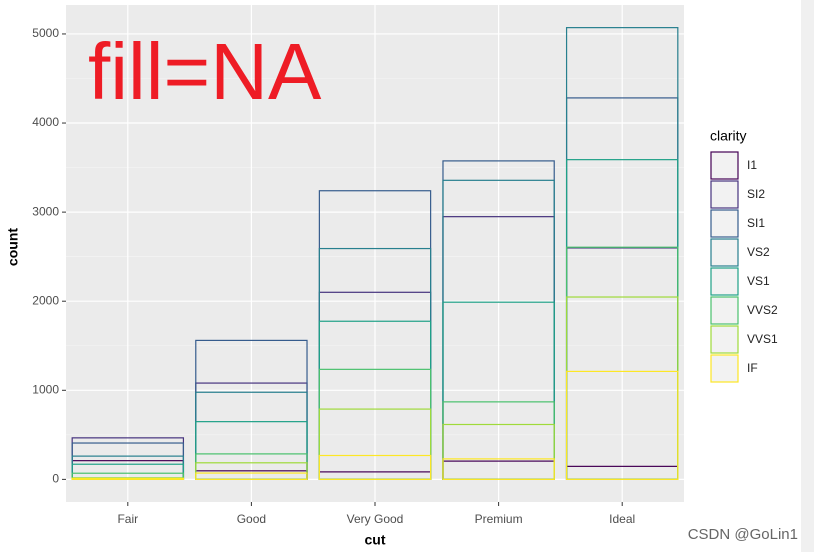 This screenshot has width=814, height=557. What do you see at coordinates (728, 136) in the screenshot?
I see `legend-title: clarity` at bounding box center [728, 136].